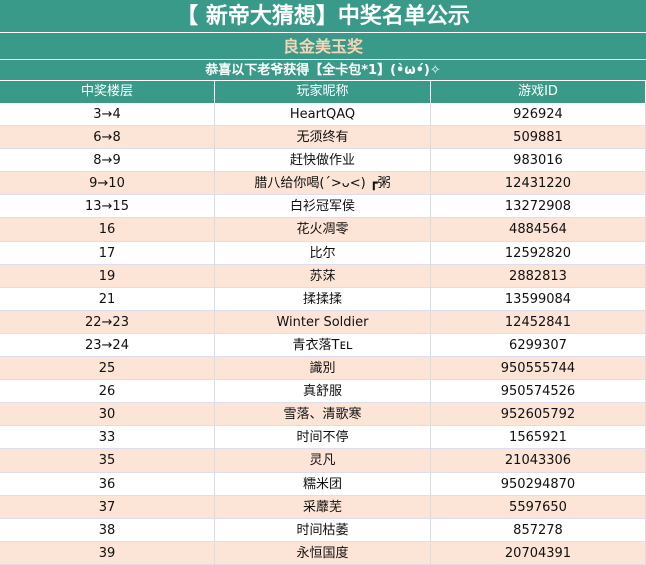 Image resolution: width=646 pixels, height=565 pixels. Describe the element at coordinates (107, 183) in the screenshot. I see `cell-floor: 9→10` at that location.